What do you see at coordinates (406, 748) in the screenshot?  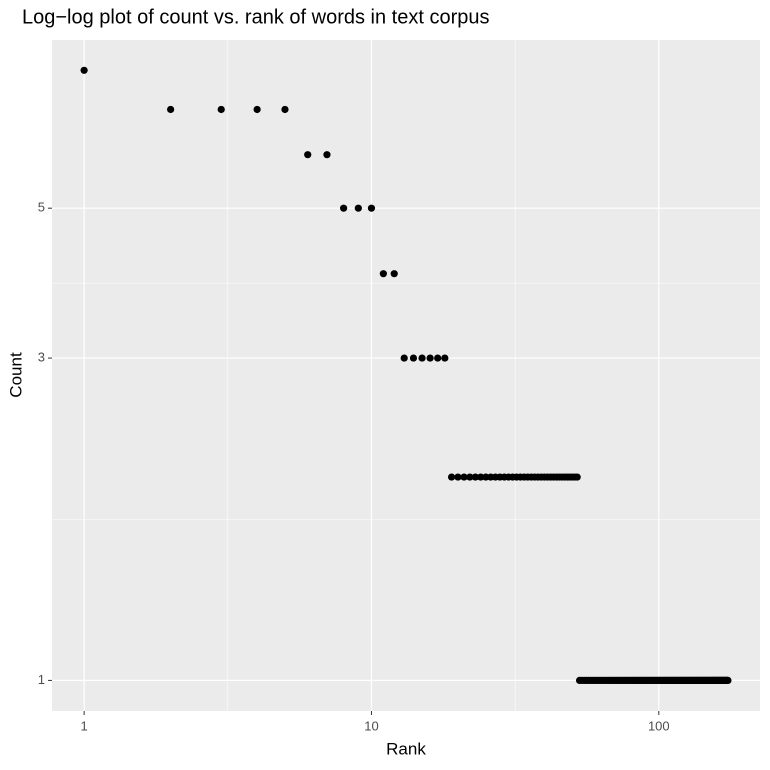 I see `x-axis-title: Rank` at bounding box center [406, 748].